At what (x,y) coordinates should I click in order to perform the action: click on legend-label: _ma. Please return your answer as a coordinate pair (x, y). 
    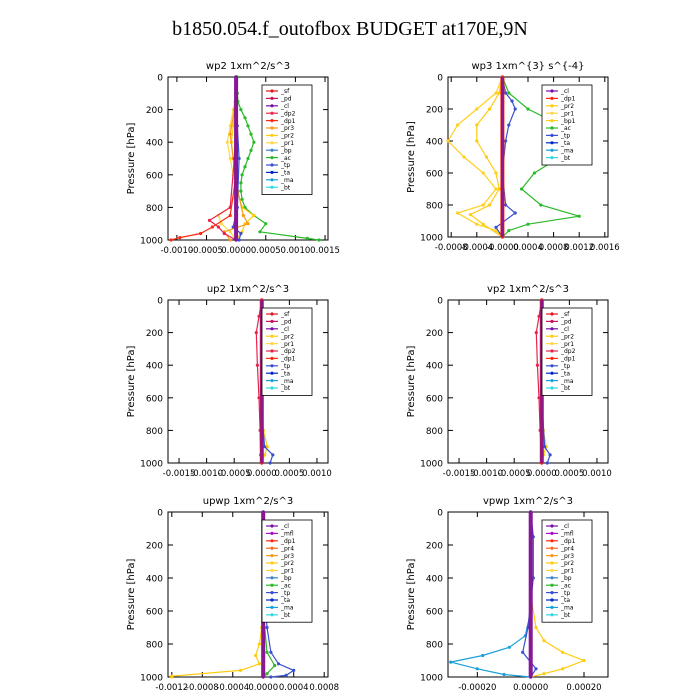
    Looking at the image, I should click on (287, 608).